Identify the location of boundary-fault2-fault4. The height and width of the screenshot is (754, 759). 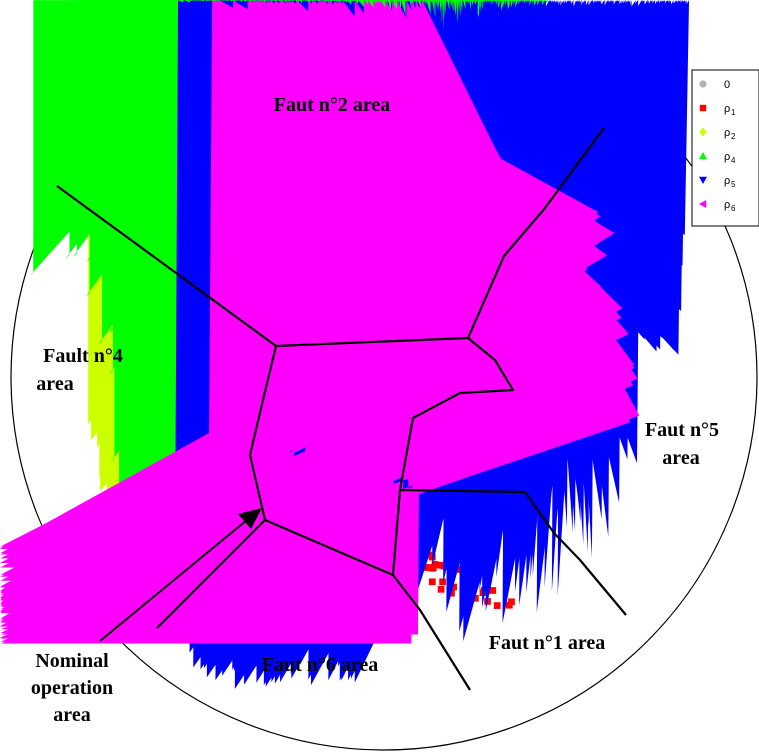
(166, 266).